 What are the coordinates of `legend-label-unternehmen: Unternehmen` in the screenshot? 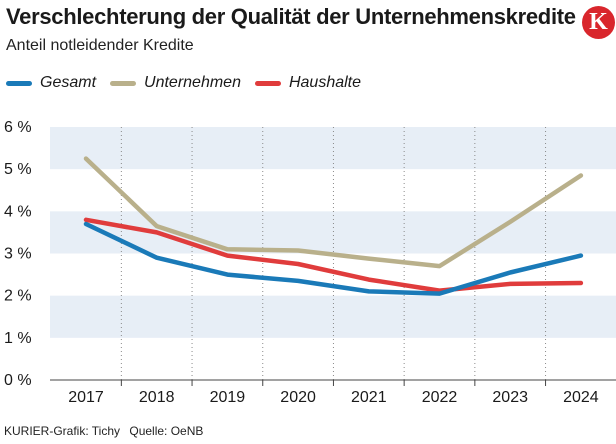 It's located at (192, 82).